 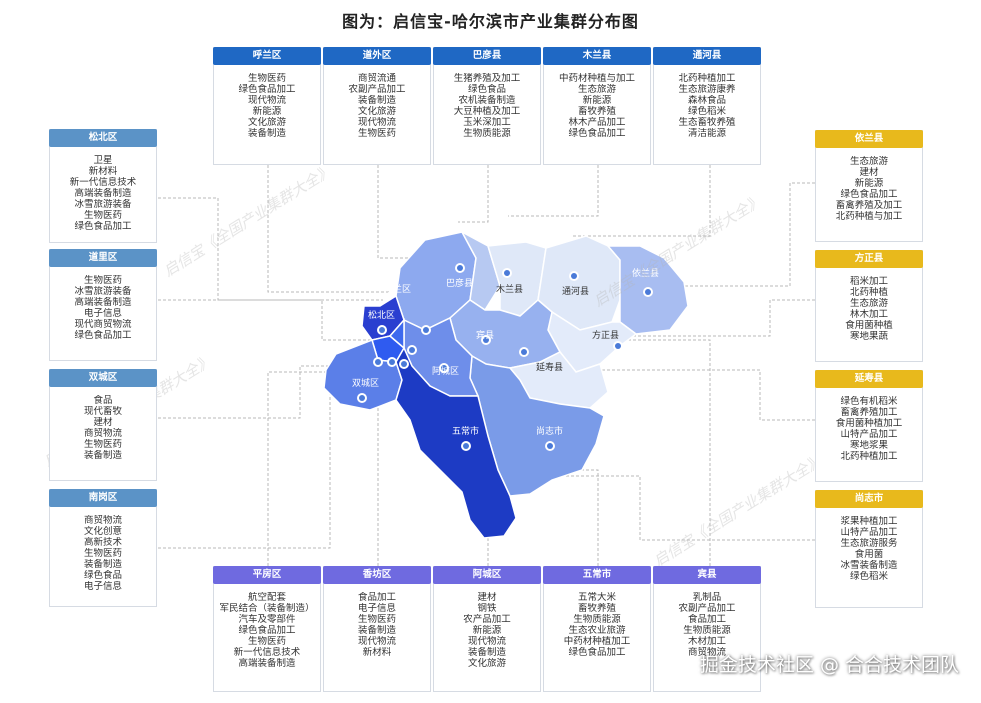 What do you see at coordinates (487, 56) in the screenshot?
I see `card-header: 巴彦县` at bounding box center [487, 56].